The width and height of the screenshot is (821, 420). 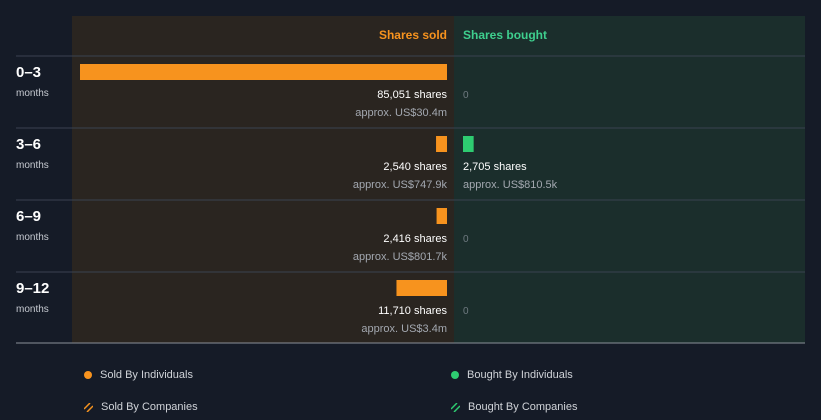 I want to click on legend-sold-companies: Sold By Companies, so click(x=141, y=407).